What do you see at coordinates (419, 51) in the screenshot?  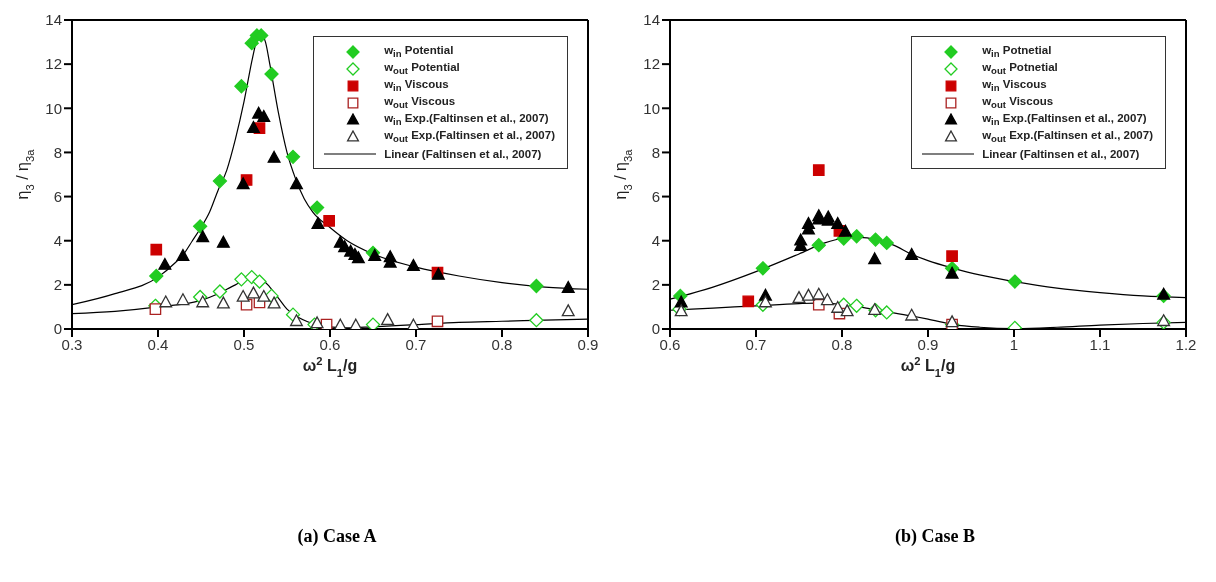 I see `legend-label: w$_{in}$ Potential` at bounding box center [419, 51].